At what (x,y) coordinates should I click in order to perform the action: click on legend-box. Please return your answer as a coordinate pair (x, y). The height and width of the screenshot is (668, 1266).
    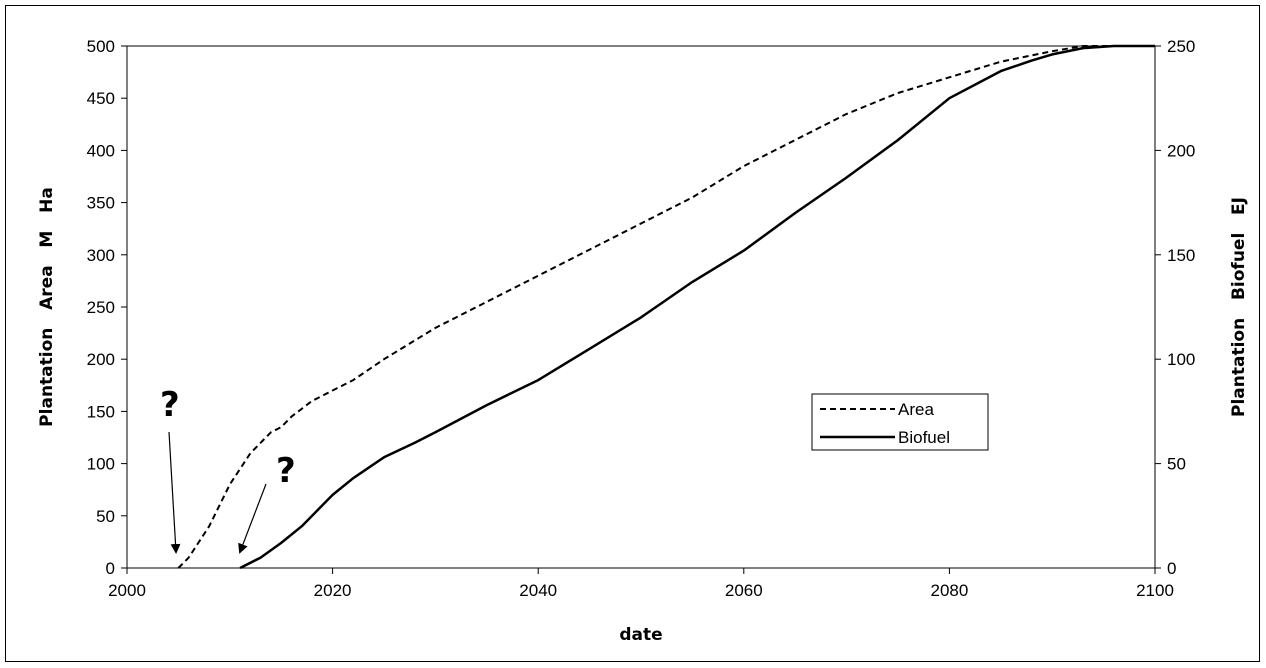
    Looking at the image, I should click on (900, 422).